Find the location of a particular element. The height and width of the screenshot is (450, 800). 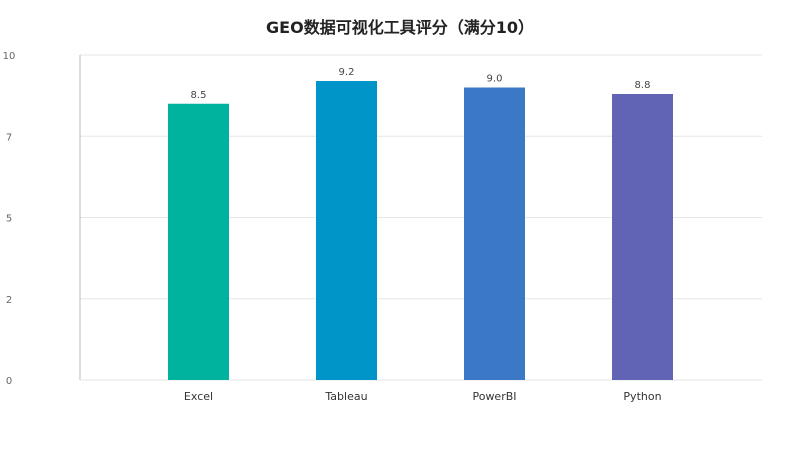

data-label: 9.0 is located at coordinates (495, 79).